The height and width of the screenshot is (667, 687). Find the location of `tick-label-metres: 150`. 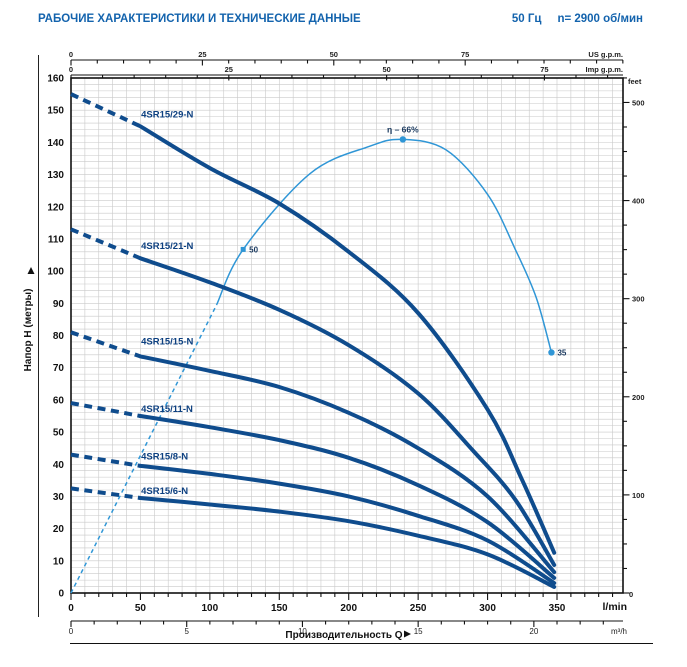

tick-label-metres: 150 is located at coordinates (55, 111).